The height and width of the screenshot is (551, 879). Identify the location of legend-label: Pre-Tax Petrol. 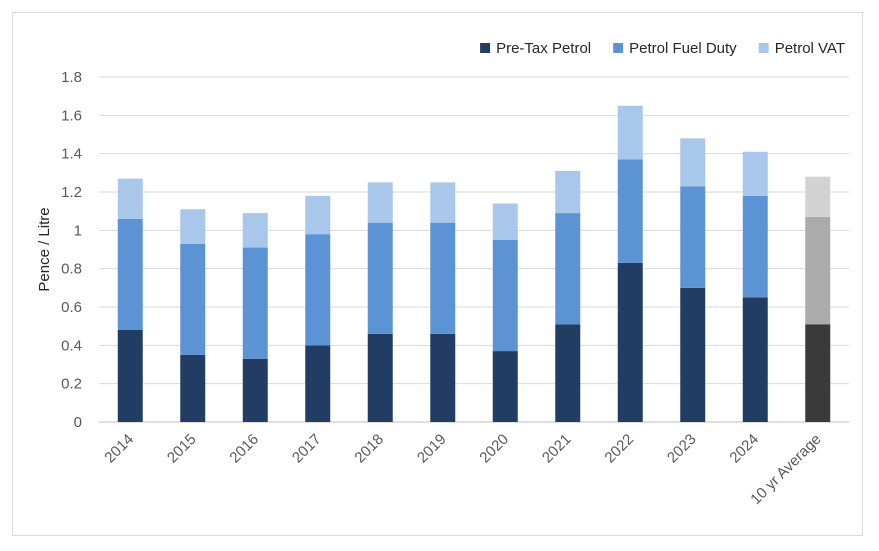
(543, 48).